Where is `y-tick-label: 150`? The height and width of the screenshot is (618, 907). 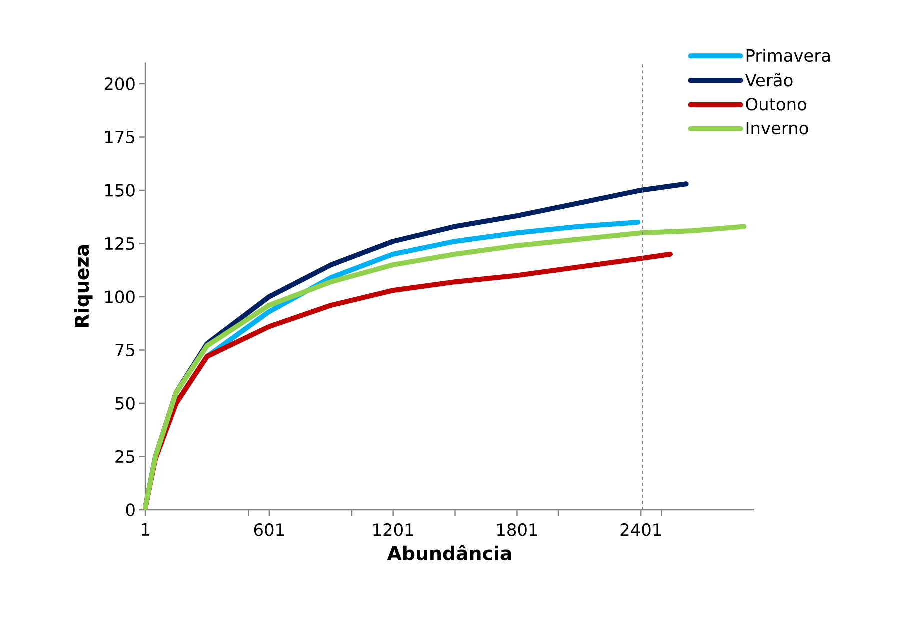
y-tick-label: 150 is located at coordinates (120, 190).